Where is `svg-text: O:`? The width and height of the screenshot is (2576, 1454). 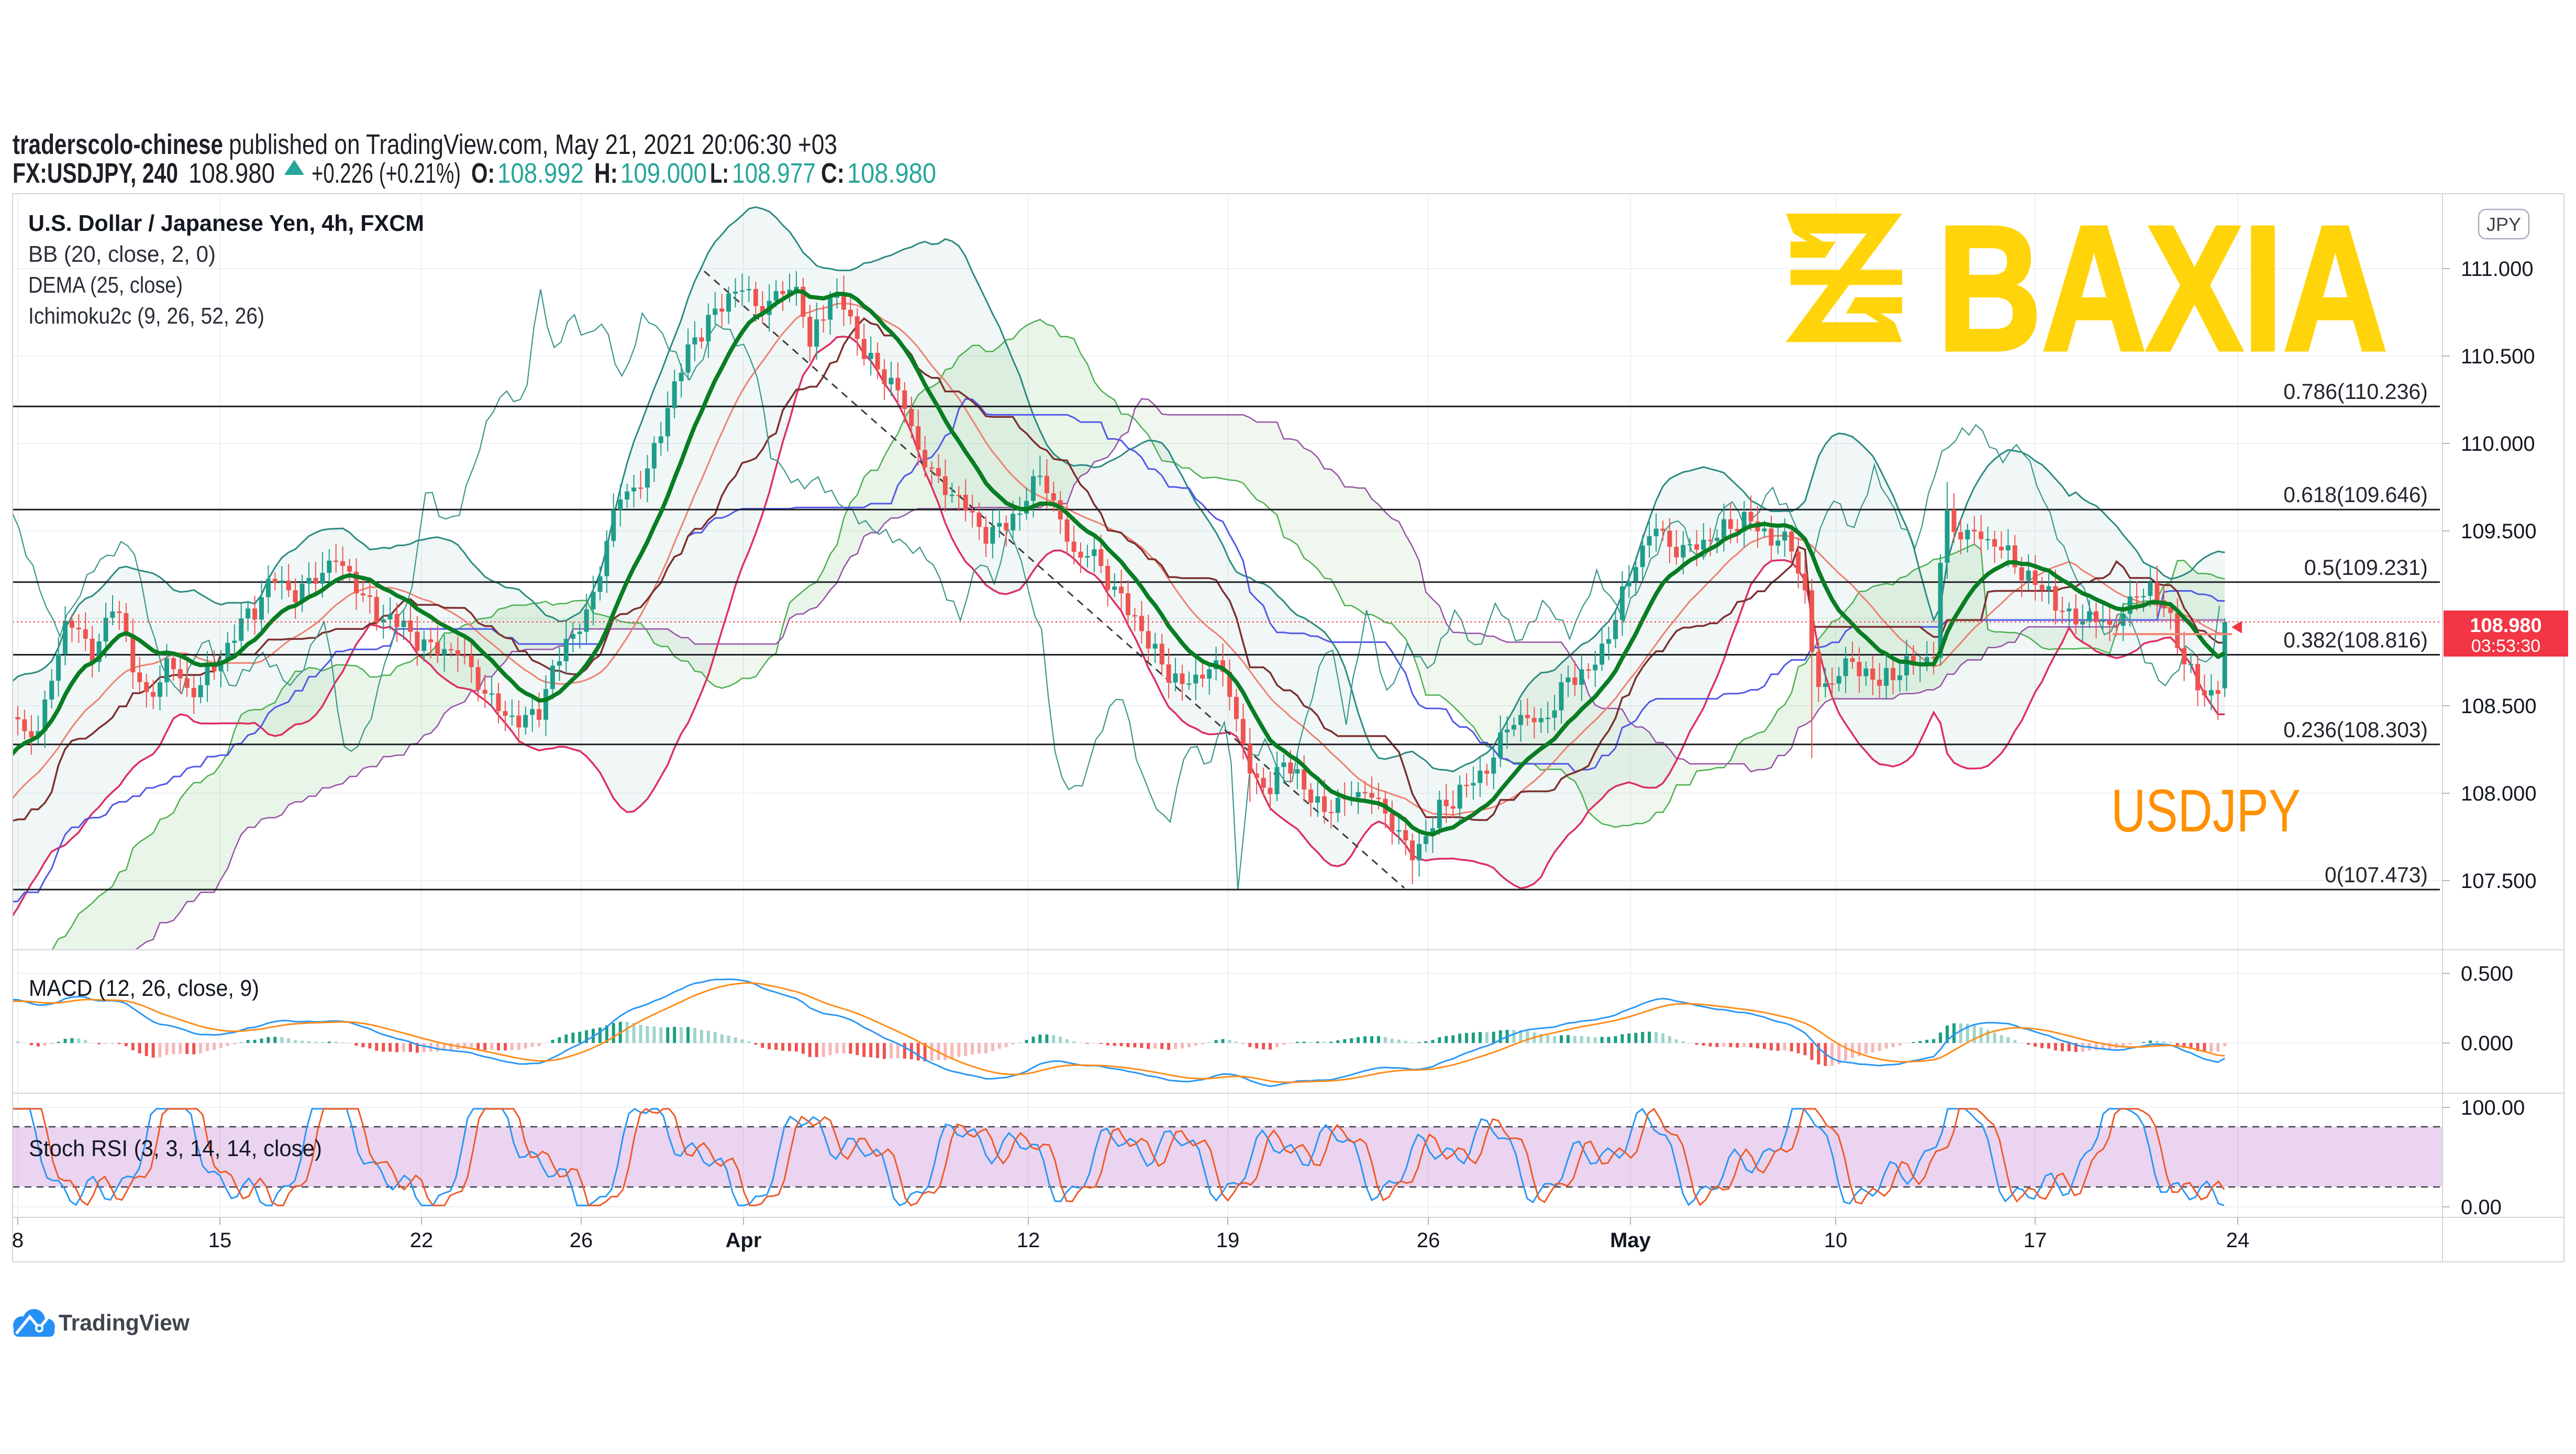 svg-text: O: is located at coordinates (483, 174).